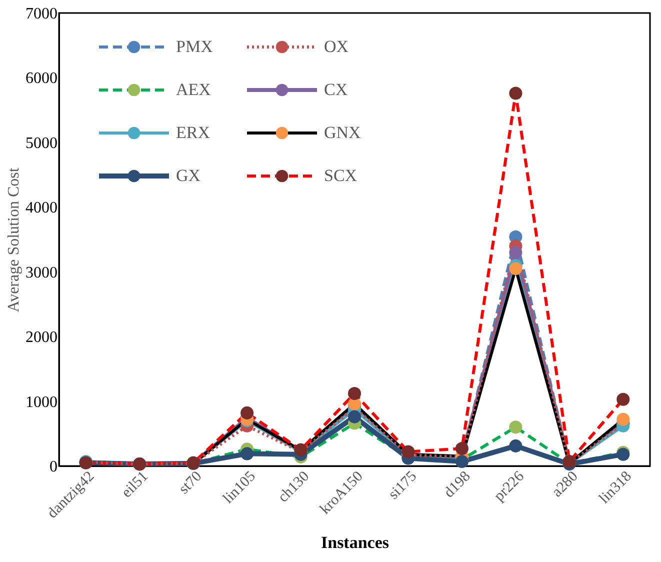  Describe the element at coordinates (194, 46) in the screenshot. I see `legend-label: PMX` at that location.